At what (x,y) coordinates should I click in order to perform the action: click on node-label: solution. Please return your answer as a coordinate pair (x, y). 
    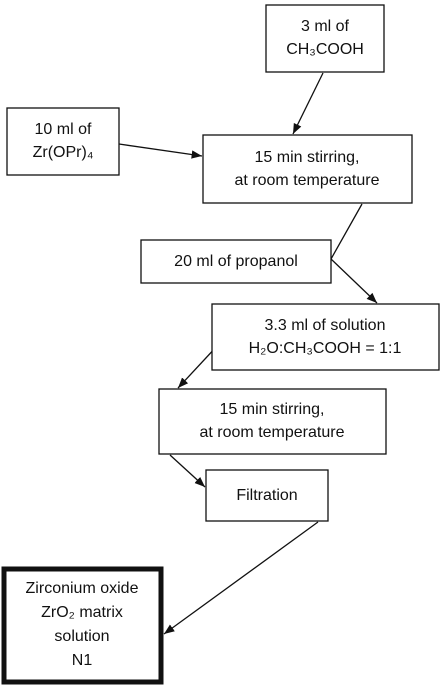
    Looking at the image, I should click on (81, 636).